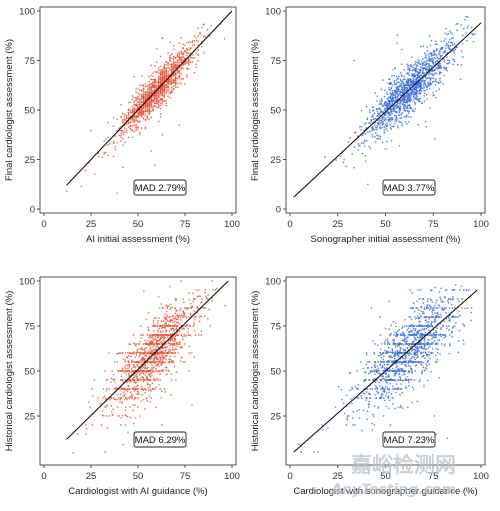 The image size is (500, 511). Describe the element at coordinates (273, 11) in the screenshot. I see `y-tick-label: 100` at that location.